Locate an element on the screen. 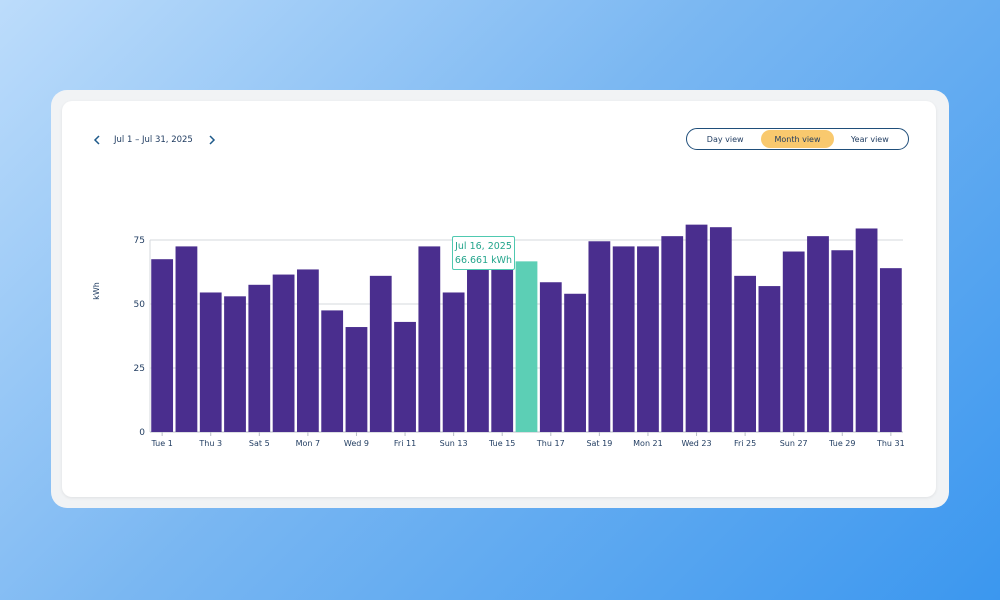  x-tick-label: Sat 5 is located at coordinates (259, 443).